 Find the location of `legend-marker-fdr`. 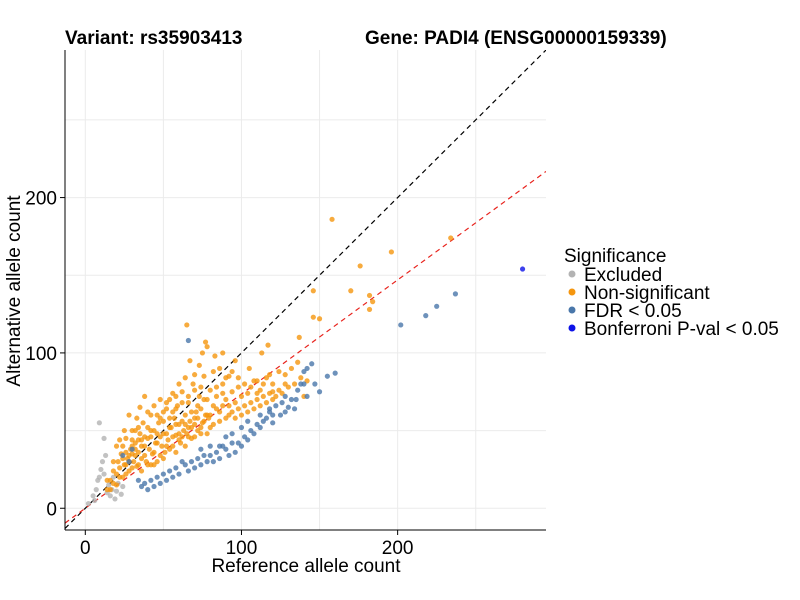

legend-marker-fdr is located at coordinates (572, 310).